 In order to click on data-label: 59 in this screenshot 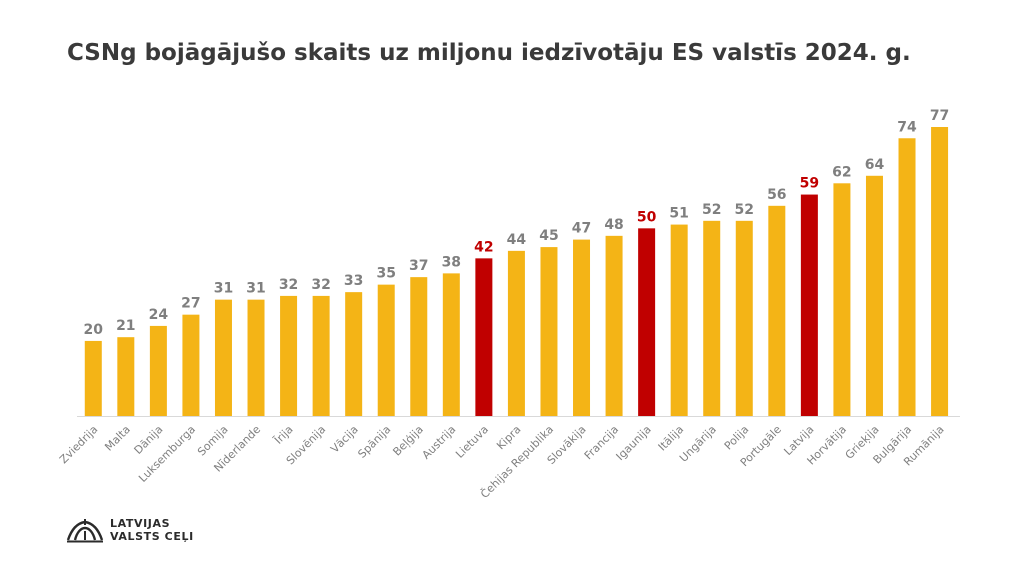, I will do `click(809, 184)`.